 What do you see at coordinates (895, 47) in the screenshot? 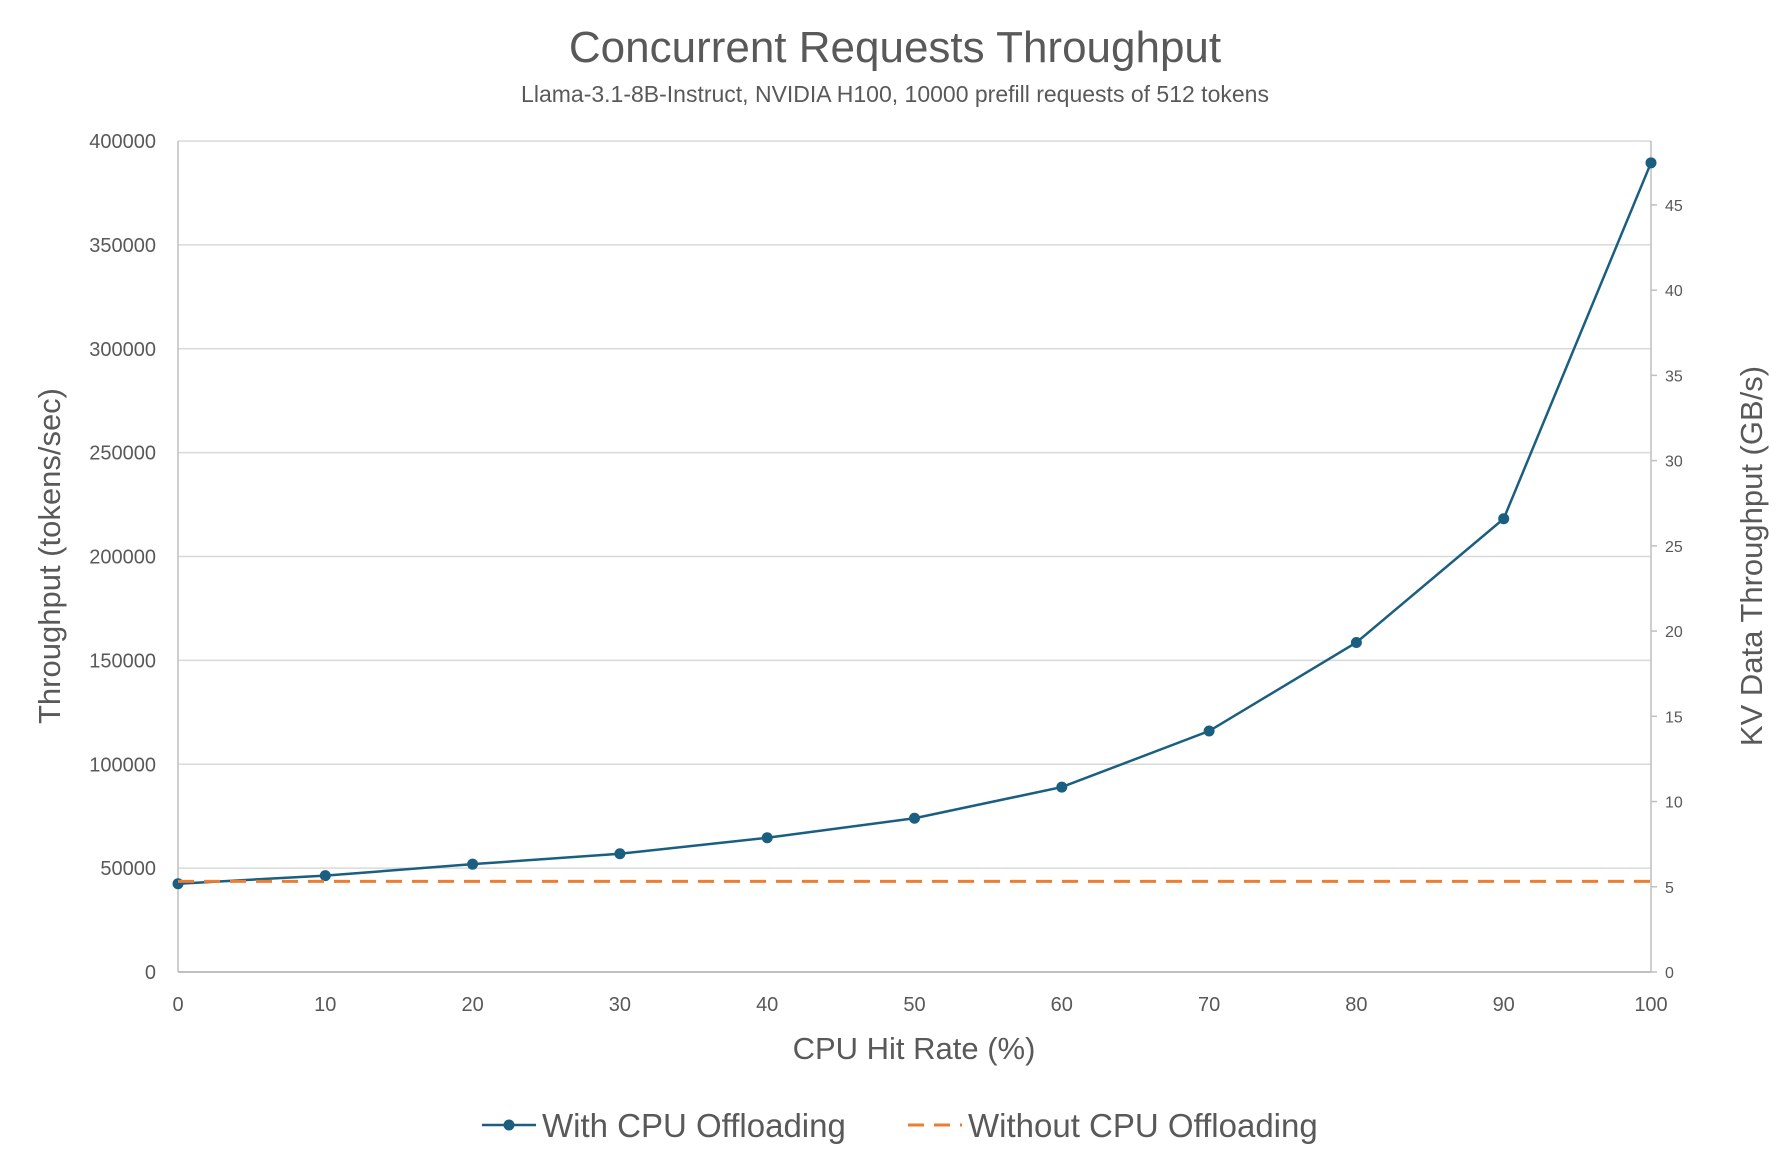
I see `chart-title: Concurrent Requests Throughput` at bounding box center [895, 47].